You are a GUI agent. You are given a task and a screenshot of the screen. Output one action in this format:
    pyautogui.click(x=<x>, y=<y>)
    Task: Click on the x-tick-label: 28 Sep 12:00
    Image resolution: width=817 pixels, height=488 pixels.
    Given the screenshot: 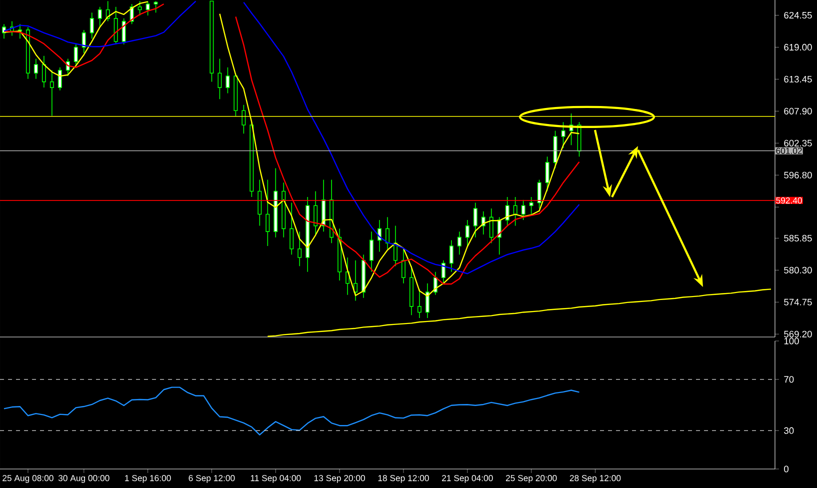 What is the action you would take?
    pyautogui.click(x=595, y=479)
    